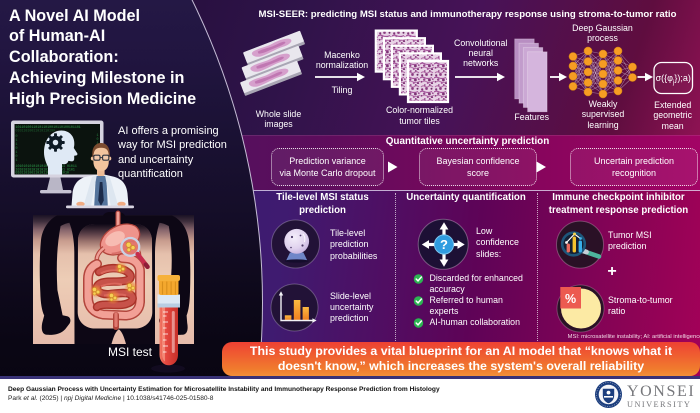 This screenshot has width=700, height=413. I want to click on svg-text: 010110100110101101001011010, so click(42, 173).